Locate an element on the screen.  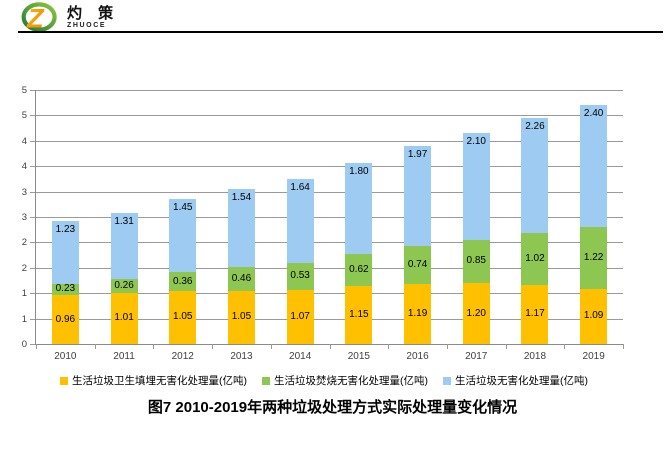
x-axis-category-label: 2011 is located at coordinates (124, 356).